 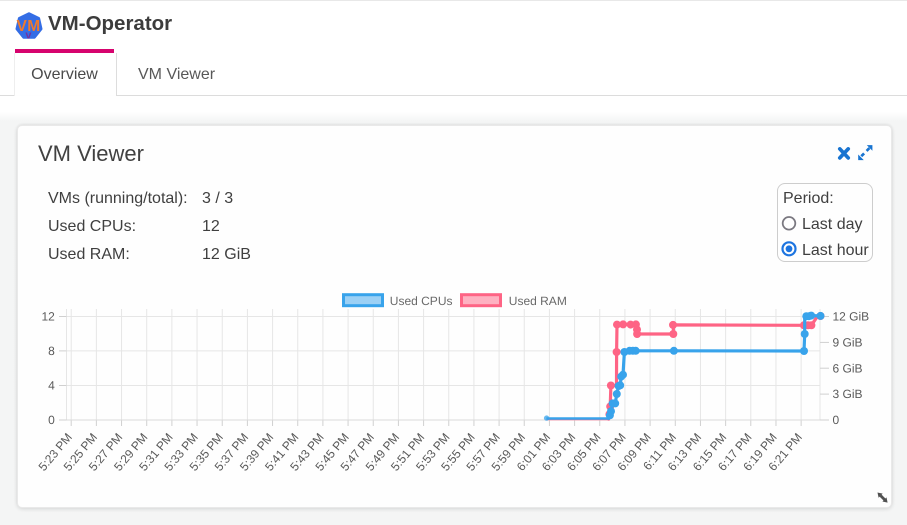 I want to click on svg-text: 9 GiB, so click(x=848, y=343).